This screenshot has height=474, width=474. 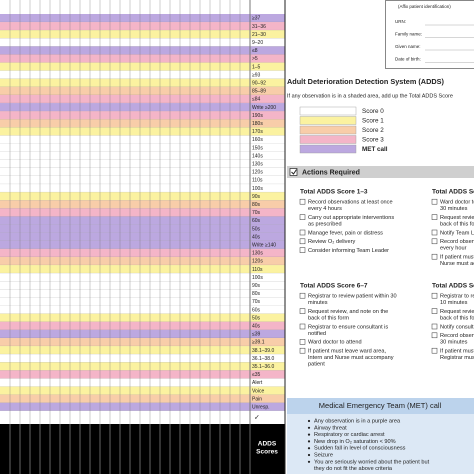 I want to click on action-item: every hour, so click(x=453, y=249).